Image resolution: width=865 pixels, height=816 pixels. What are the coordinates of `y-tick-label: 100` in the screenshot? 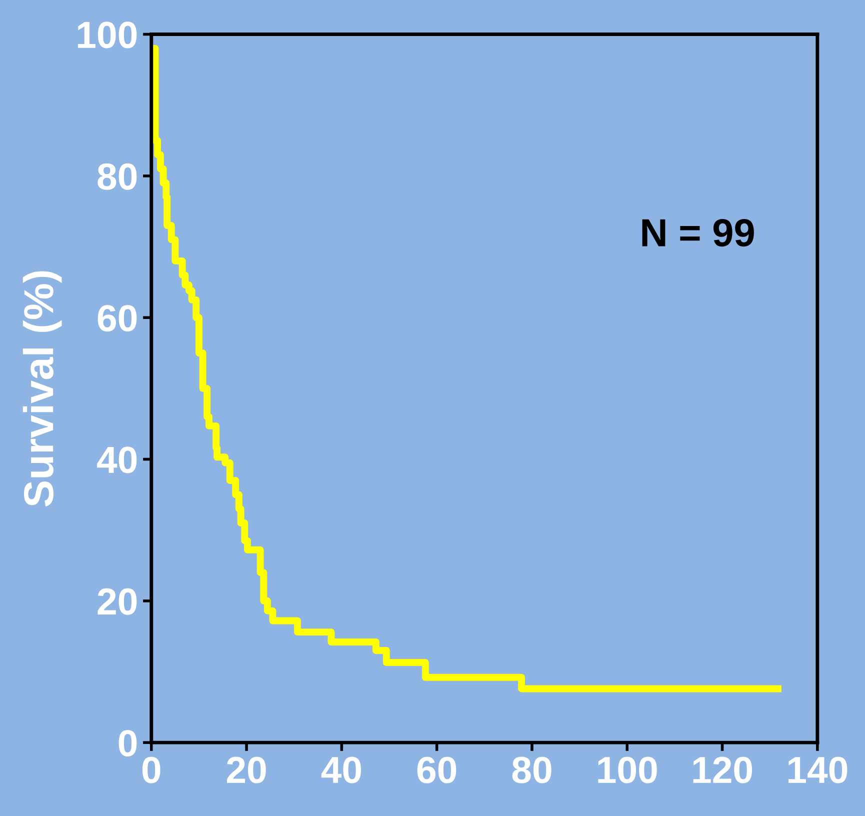 It's located at (107, 35).